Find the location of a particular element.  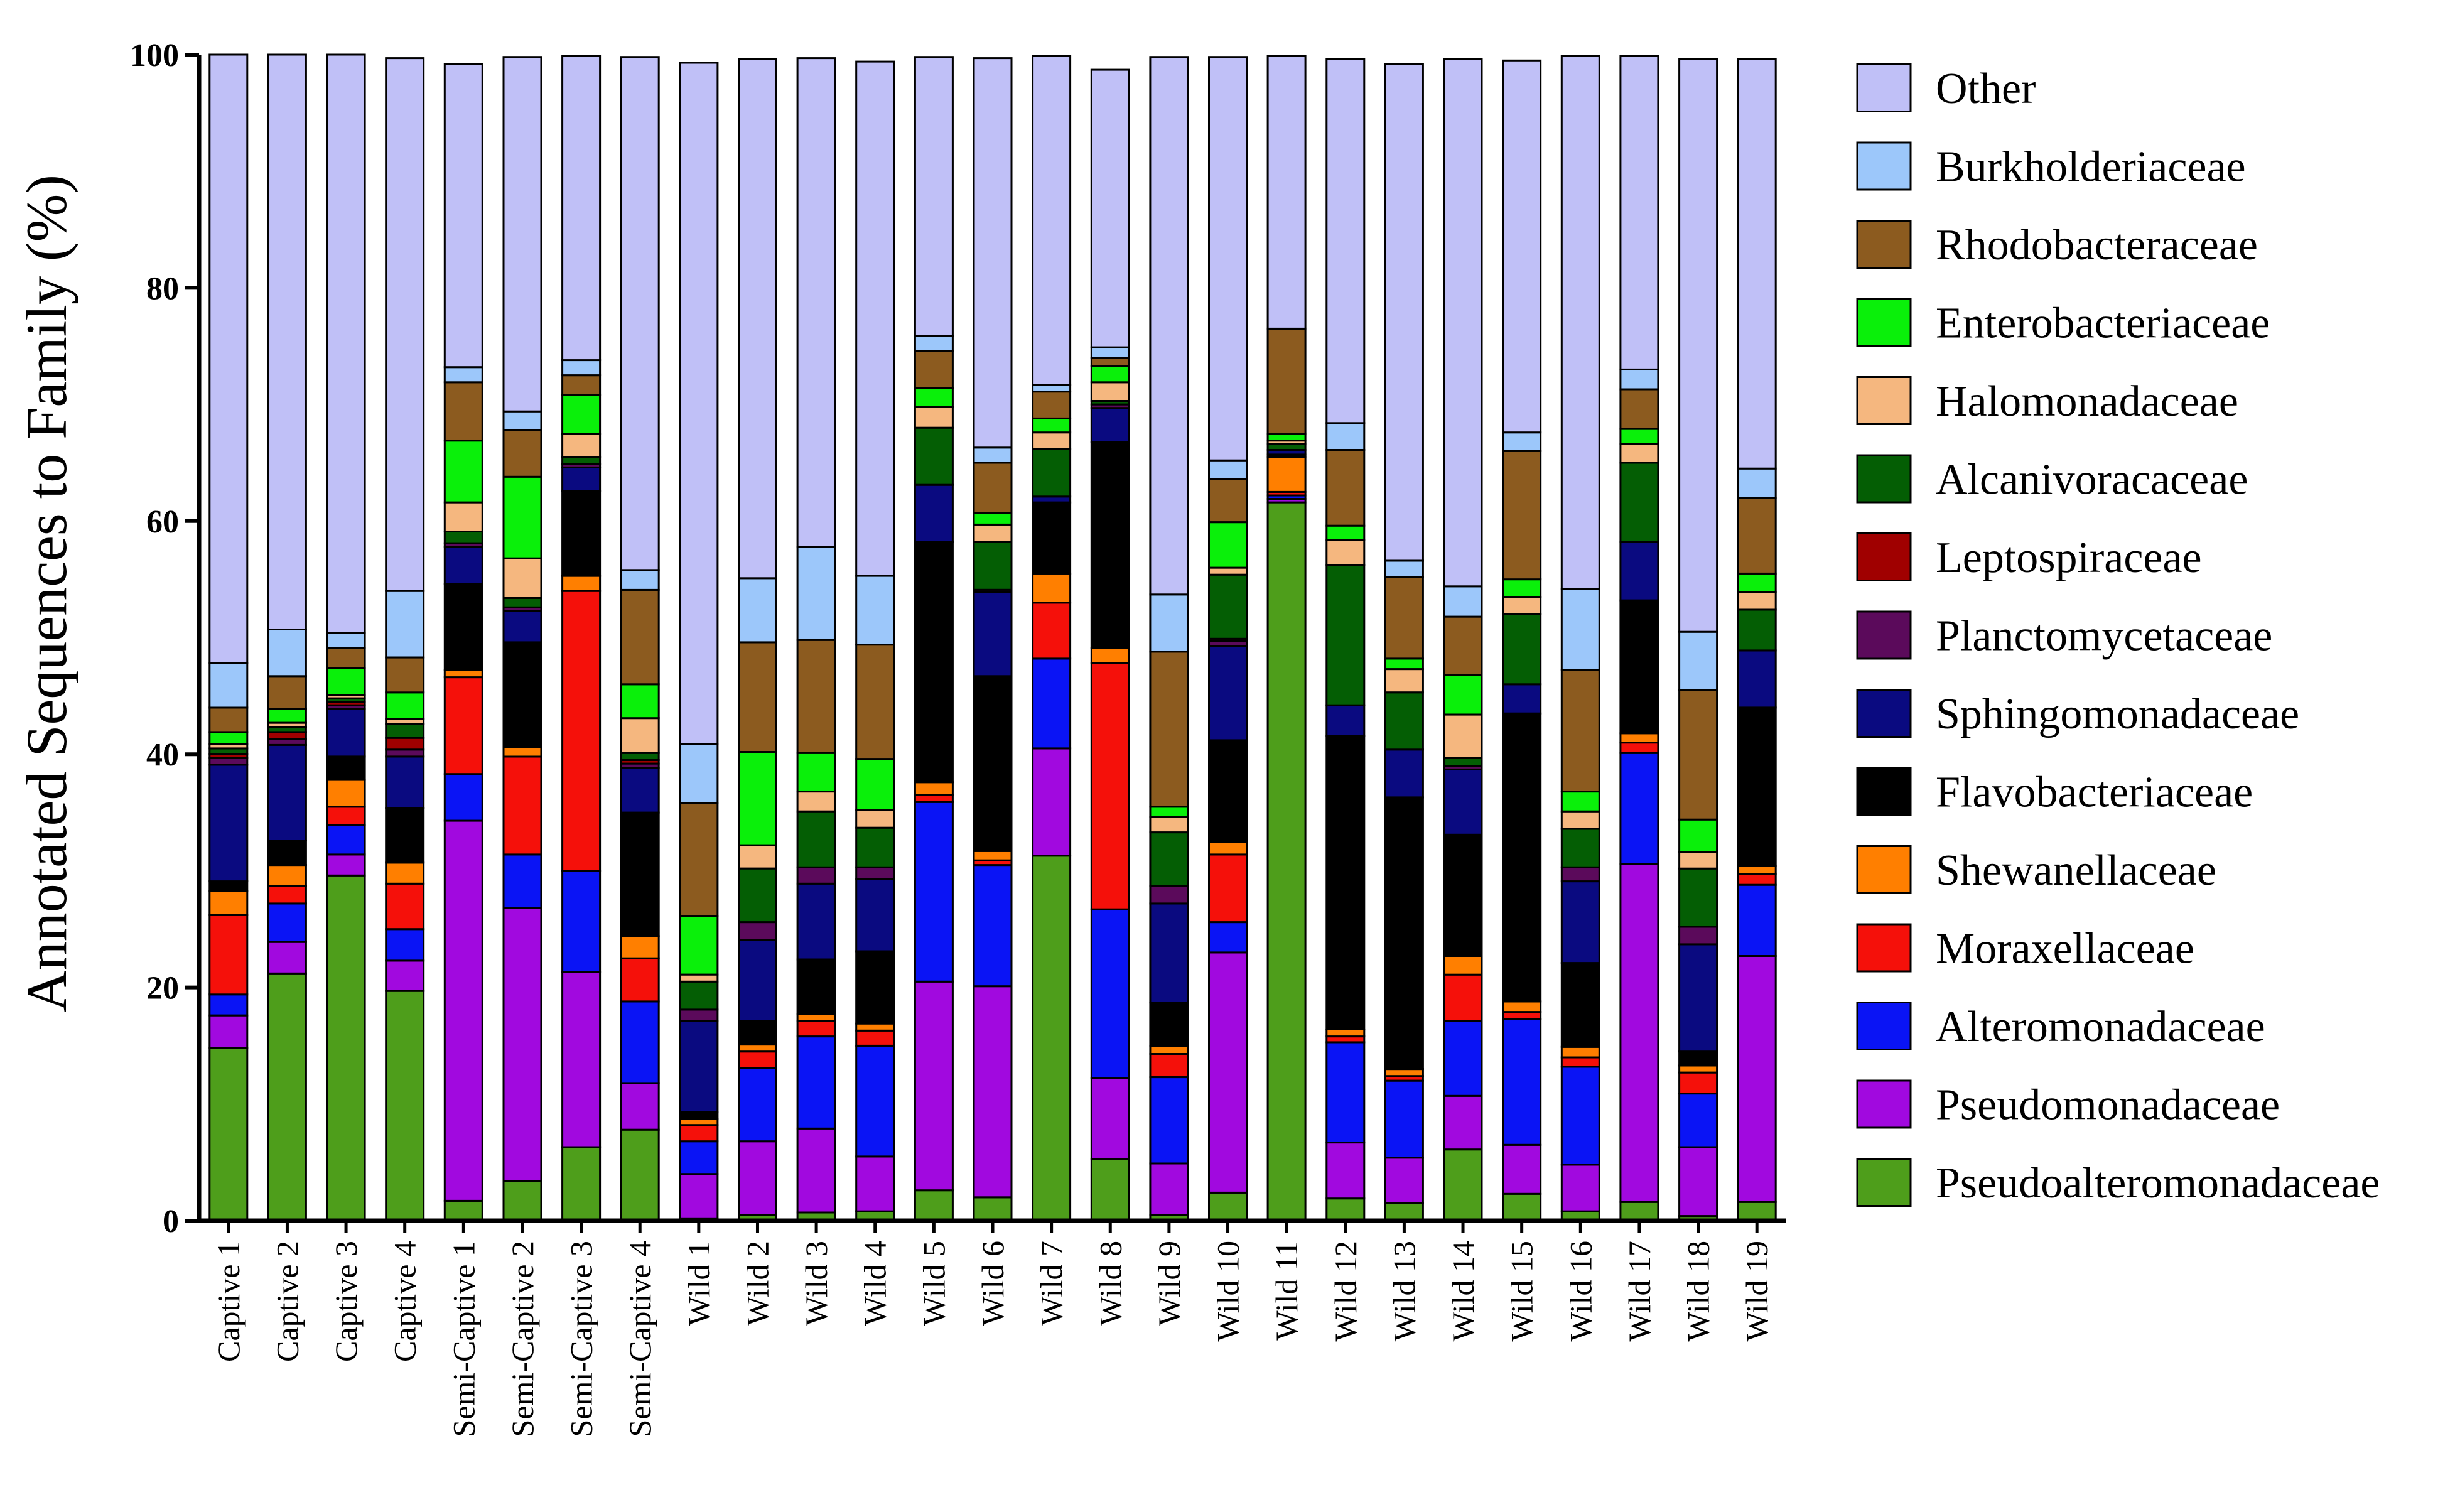

y-tick-label: 0 is located at coordinates (171, 1221).